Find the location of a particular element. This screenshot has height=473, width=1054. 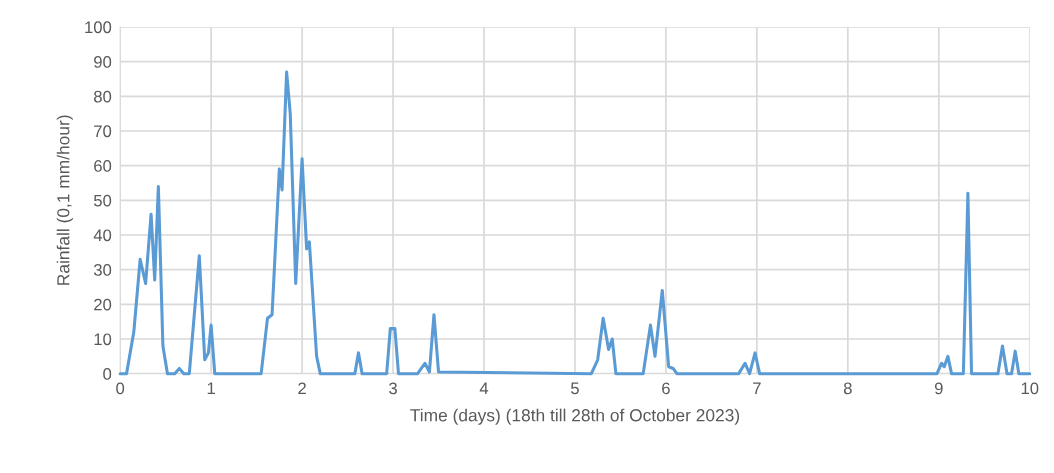

x-tick-label: 1 is located at coordinates (211, 388).